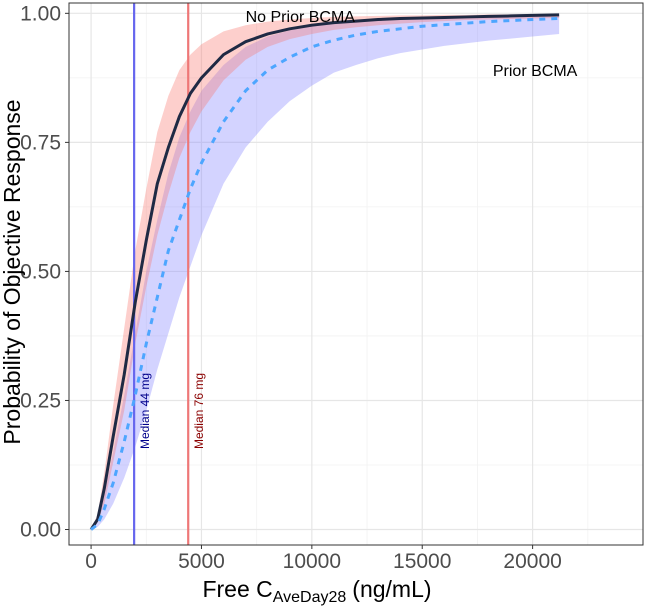  Describe the element at coordinates (310, 597) in the screenshot. I see `x-axis-title-subscript: AveDay28` at that location.